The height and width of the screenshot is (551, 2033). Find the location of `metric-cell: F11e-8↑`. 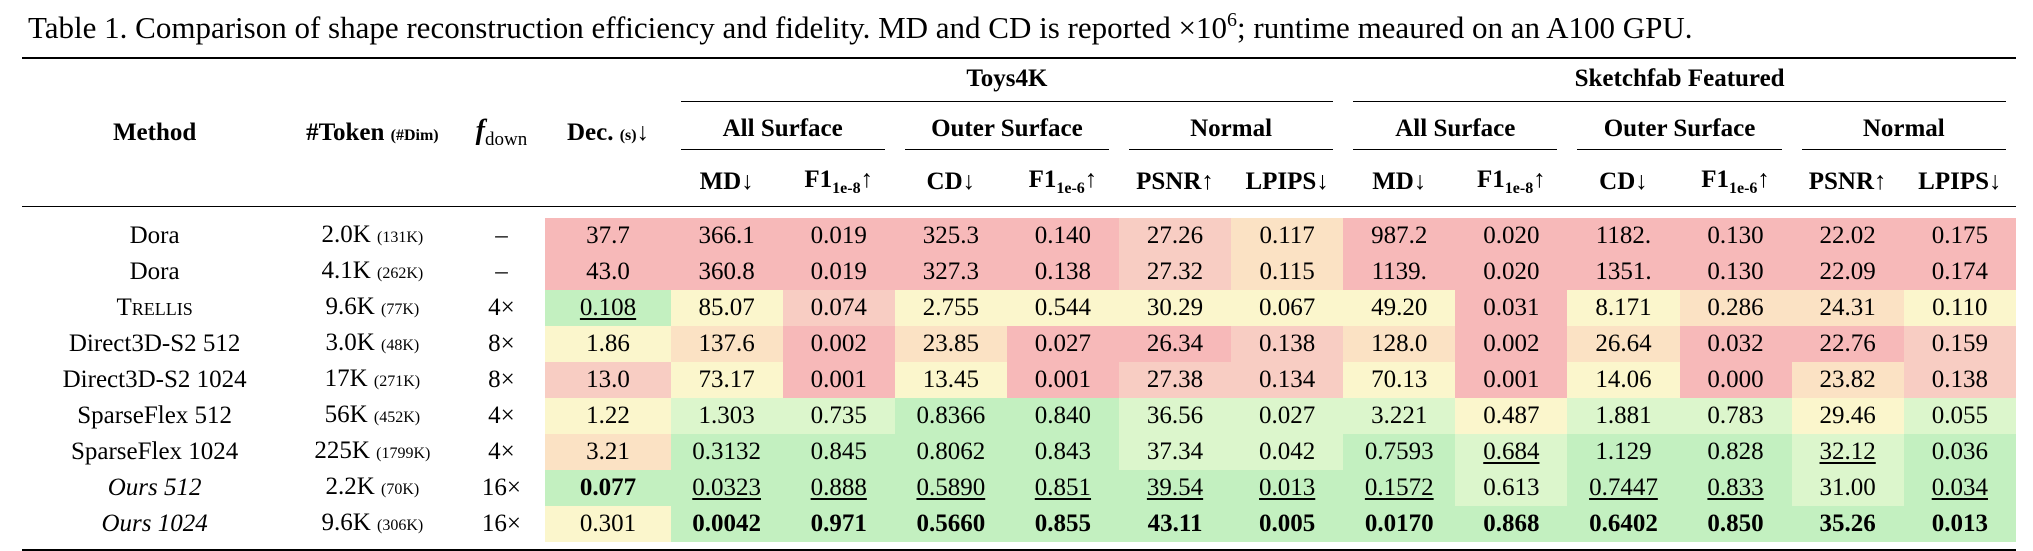

metric-cell: F11e-8↑ is located at coordinates (838, 182).